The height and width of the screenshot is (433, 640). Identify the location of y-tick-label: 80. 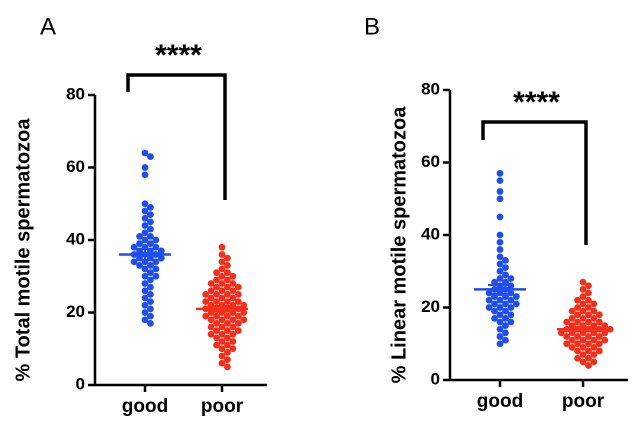
(75, 93).